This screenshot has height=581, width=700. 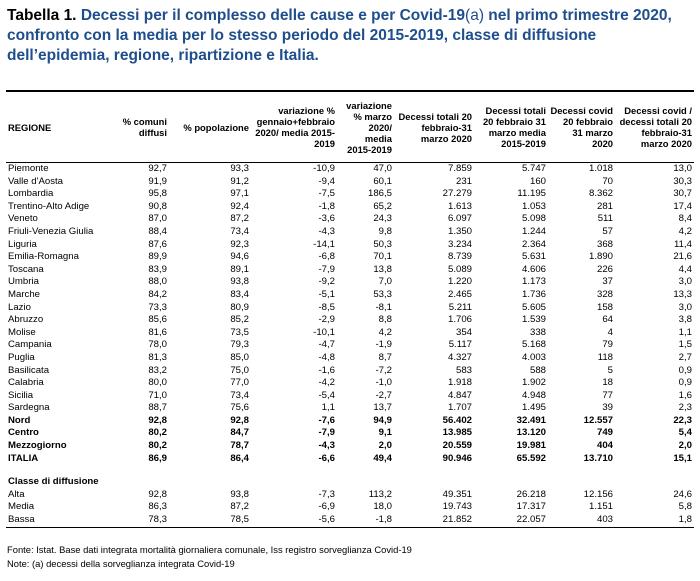 I want to click on cell: 47,0, so click(x=382, y=168).